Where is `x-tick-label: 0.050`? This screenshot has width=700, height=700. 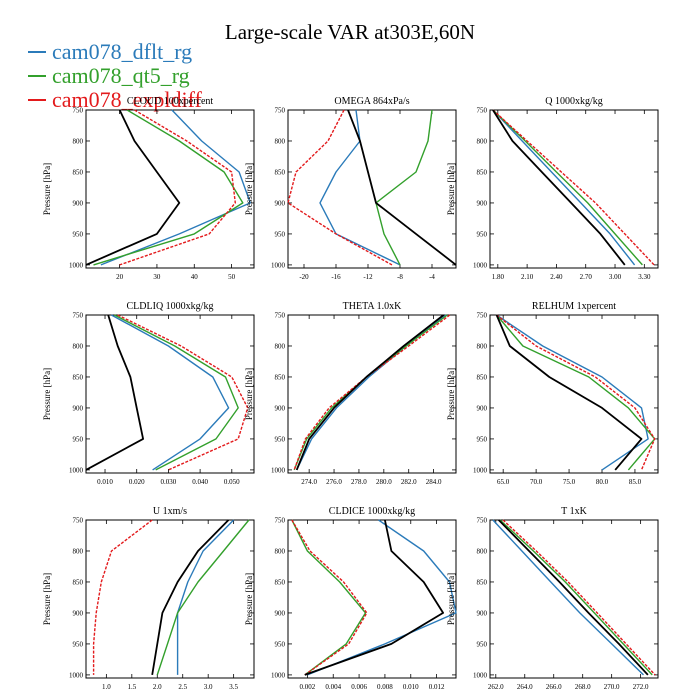 x-tick-label: 0.050 is located at coordinates (232, 482).